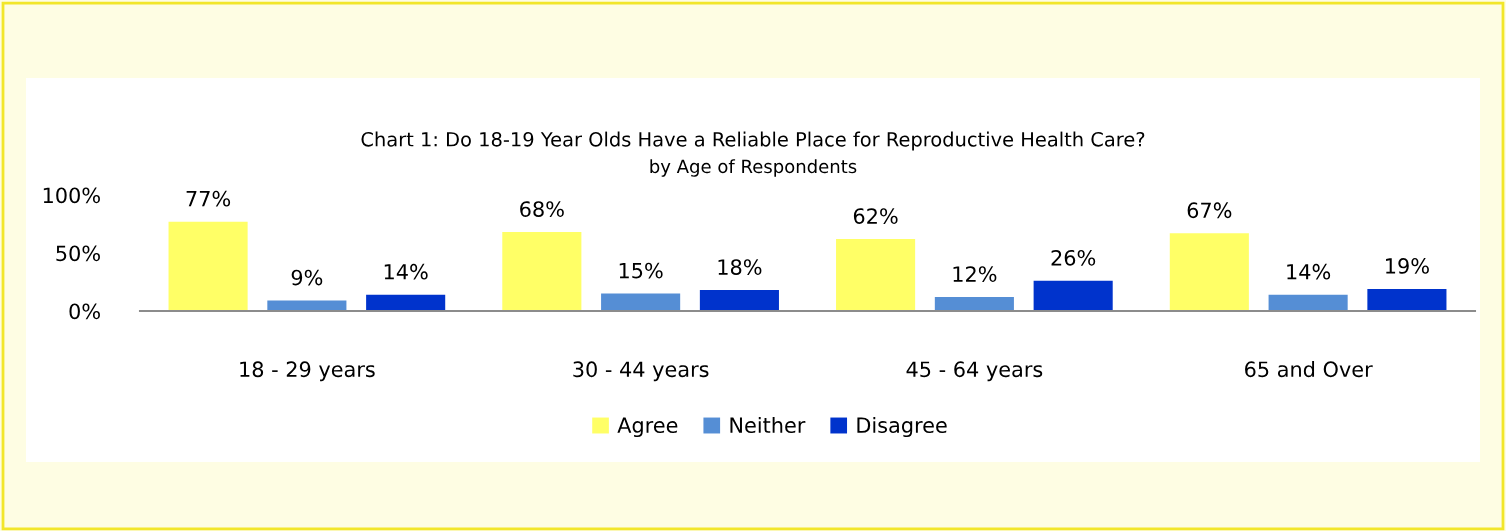 The height and width of the screenshot is (531, 1506). Describe the element at coordinates (307, 277) in the screenshot. I see `data-label: 9%` at that location.